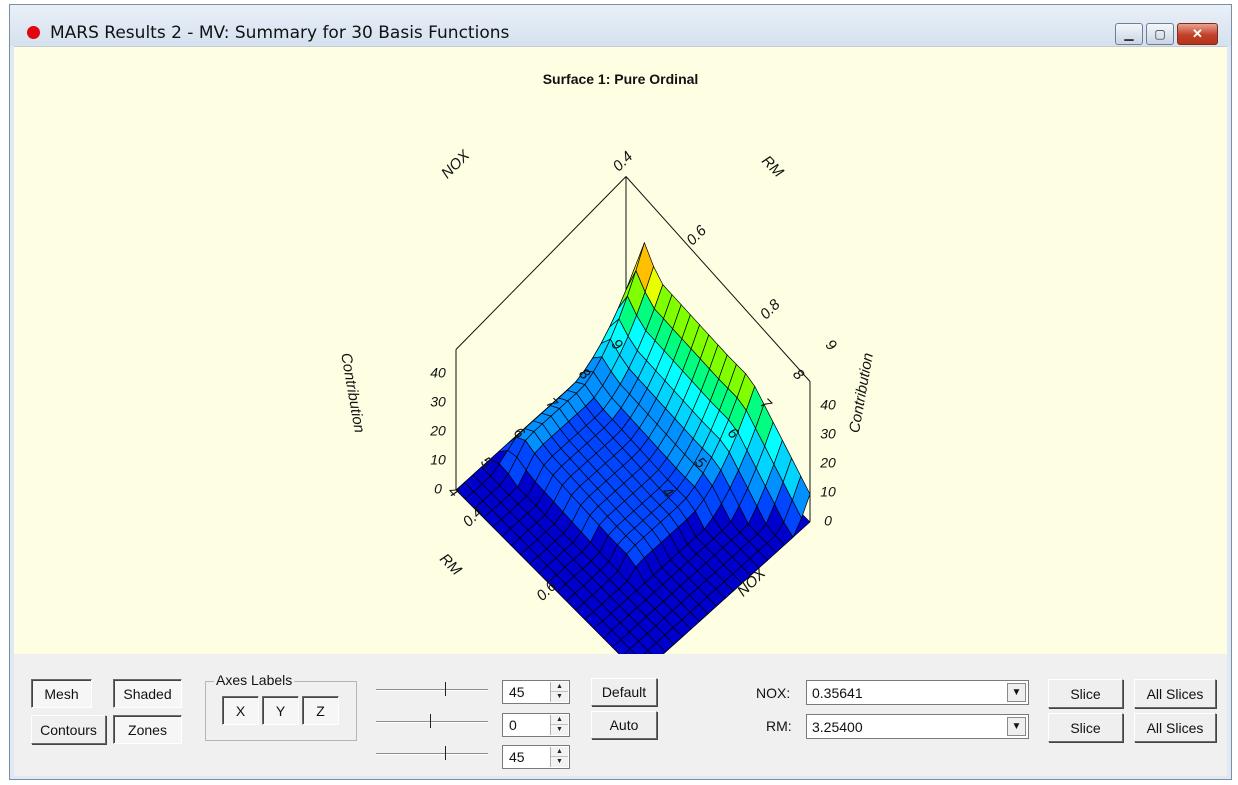 The width and height of the screenshot is (1238, 785). Describe the element at coordinates (456, 164) in the screenshot. I see `nox-axis-label-top: NOX` at that location.